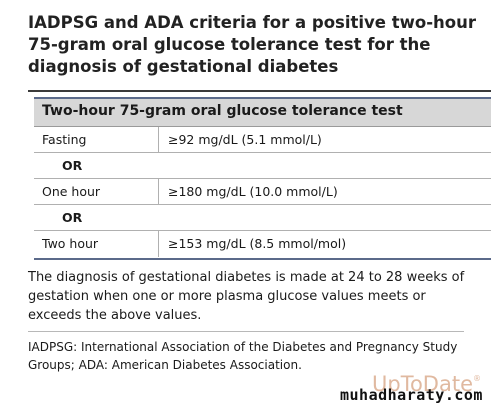 The width and height of the screenshot is (491, 409). What do you see at coordinates (246, 331) in the screenshot?
I see `note-divider` at bounding box center [246, 331].